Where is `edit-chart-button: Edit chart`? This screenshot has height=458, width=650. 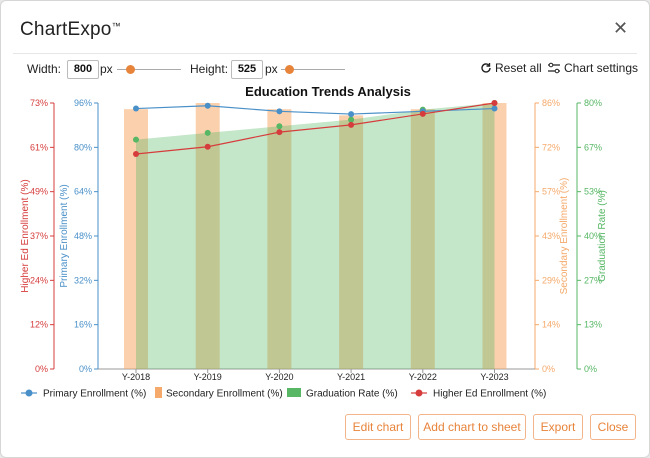 edit-chart-button: Edit chart is located at coordinates (378, 427).